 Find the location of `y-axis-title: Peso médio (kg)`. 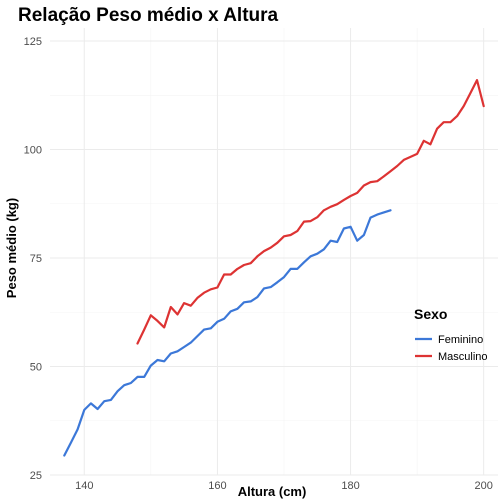

y-axis-title: Peso médio (kg) is located at coordinates (11, 248).